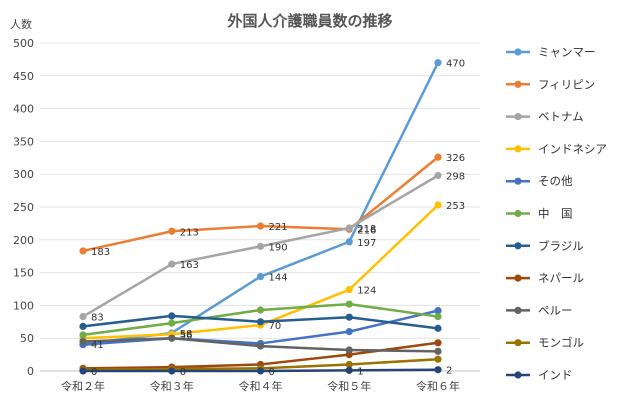 The image size is (642, 406). What do you see at coordinates (455, 206) in the screenshot?
I see `data-label: 253` at bounding box center [455, 206].